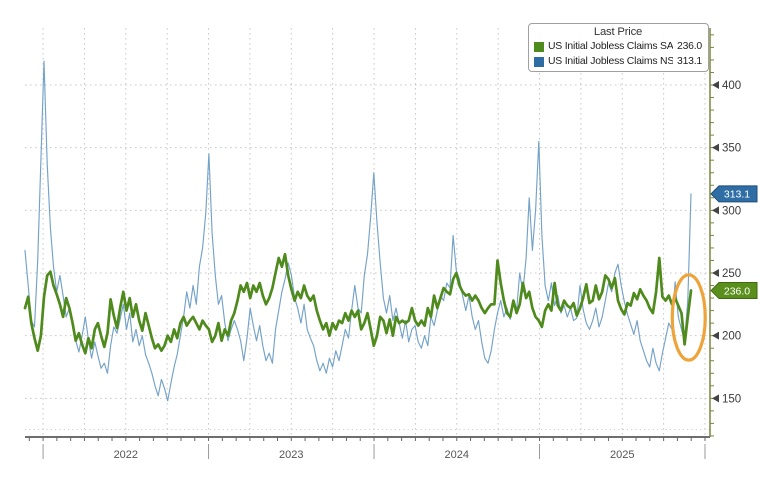 This screenshot has height=481, width=760. Describe the element at coordinates (737, 291) in the screenshot. I see `svg-text: 236.0` at that location.